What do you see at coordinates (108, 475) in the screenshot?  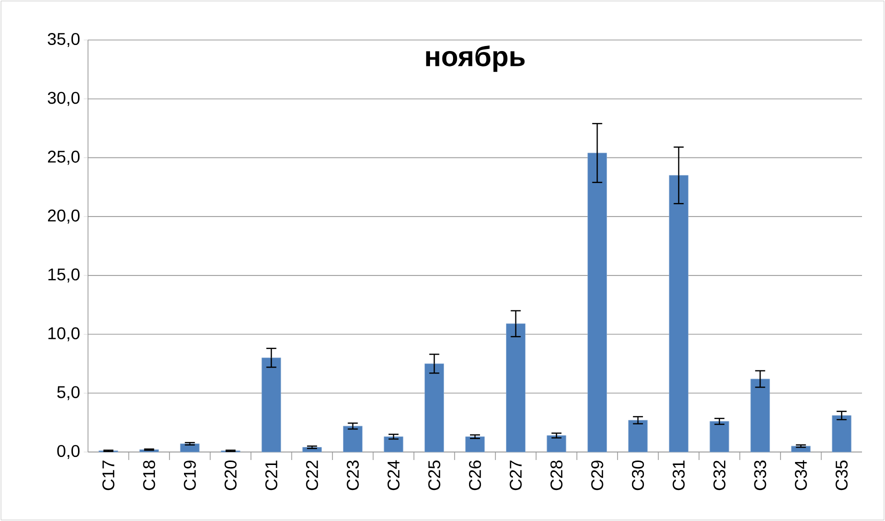 I see `x-tick-label: C17` at bounding box center [108, 475].